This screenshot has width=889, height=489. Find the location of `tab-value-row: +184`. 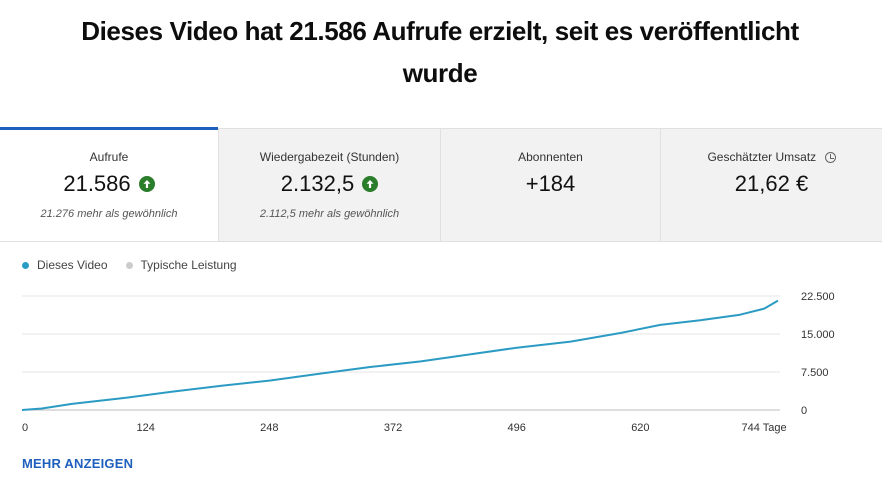

tab-value-row: +184 is located at coordinates (550, 184).